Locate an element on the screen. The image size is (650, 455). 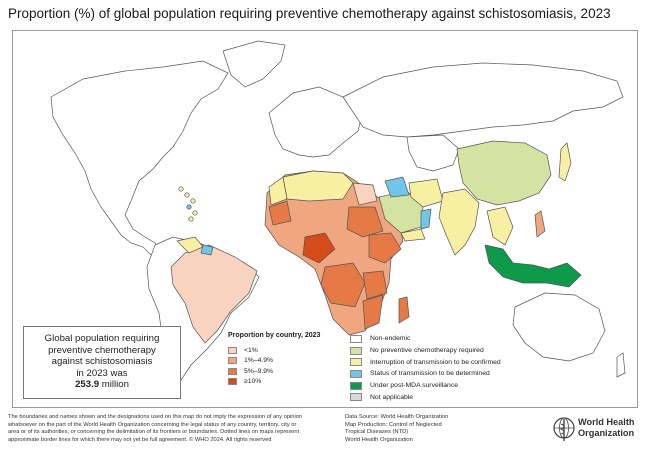
legend-label: 5%–9.9% is located at coordinates (259, 371).